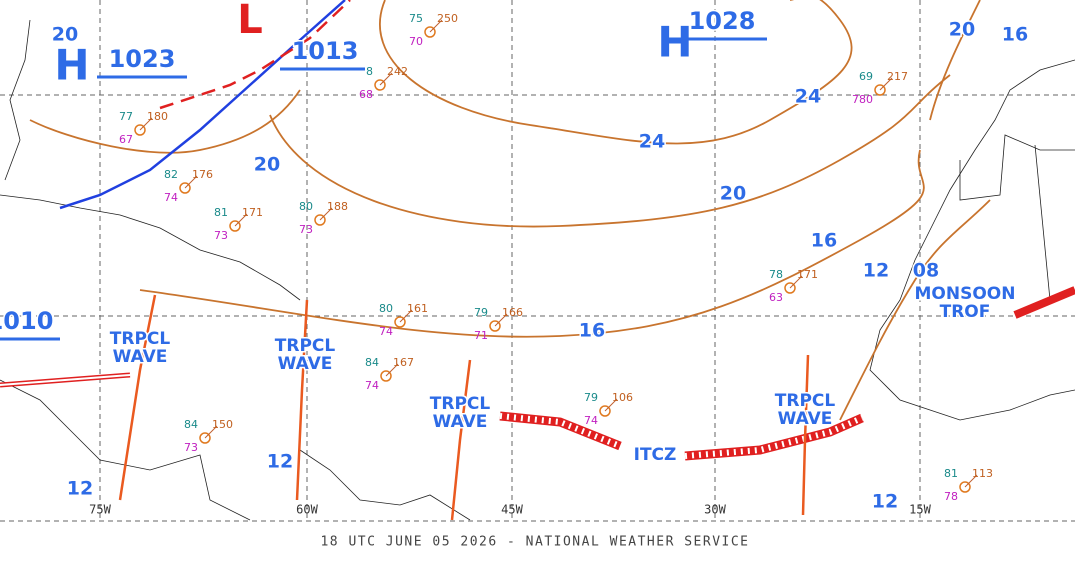 This screenshot has width=1075, height=562. What do you see at coordinates (722, 21) in the screenshot?
I see `high-pressure: 1028` at bounding box center [722, 21].